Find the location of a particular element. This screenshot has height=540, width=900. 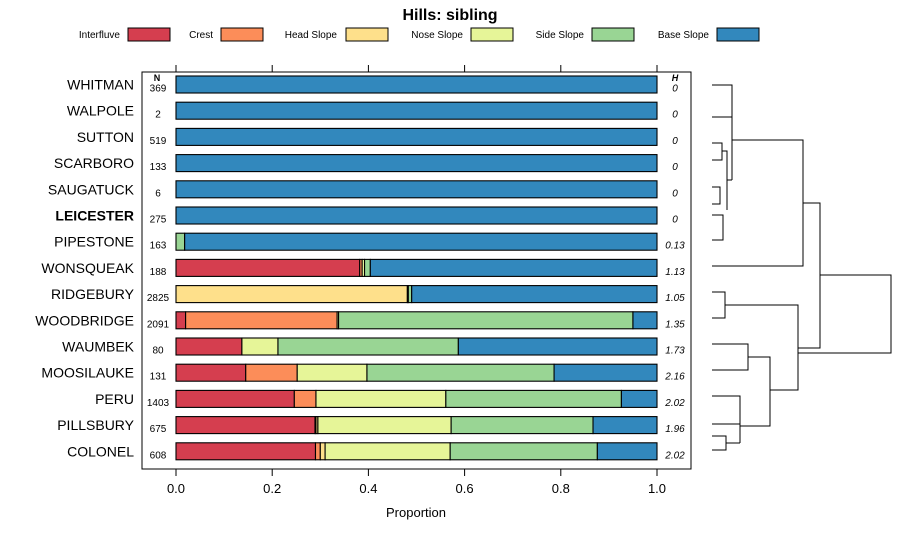

h-value: 2.16 is located at coordinates (674, 377).